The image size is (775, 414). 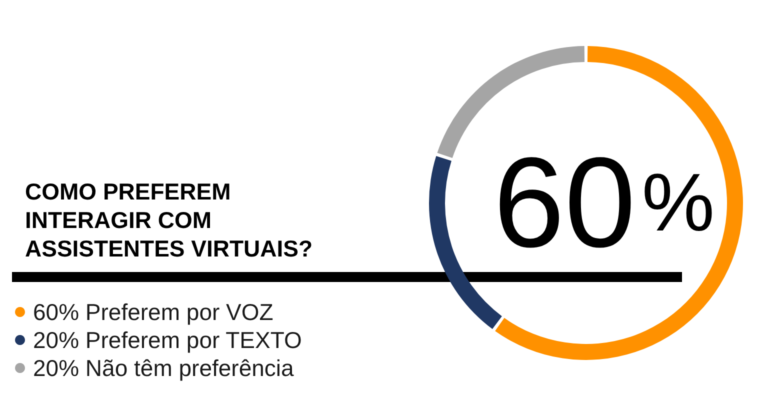 I want to click on legend-label: 20% Não têm preferência, so click(x=163, y=368).